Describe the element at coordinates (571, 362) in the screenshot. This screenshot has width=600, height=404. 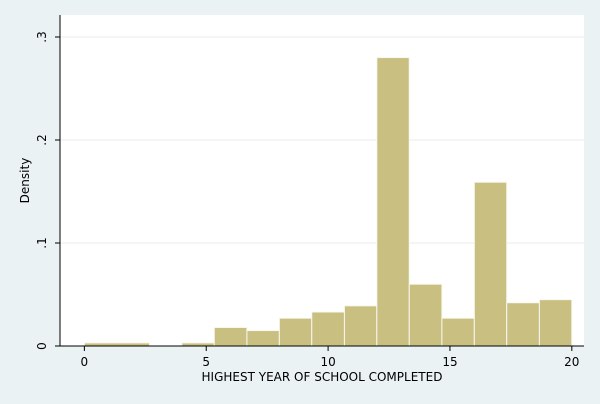
I see `x-tick-label-4: 20` at that location.